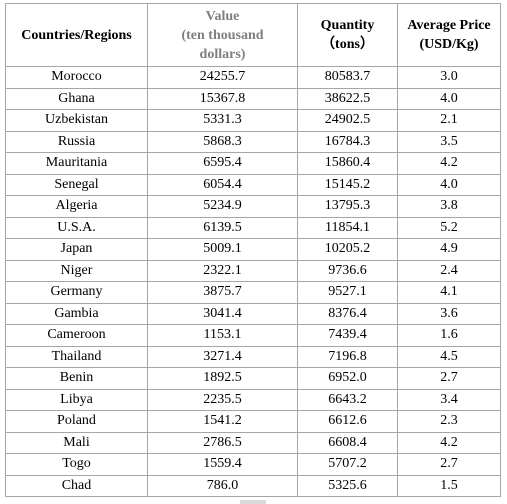 The height and width of the screenshot is (504, 507). What do you see at coordinates (347, 35) in the screenshot?
I see `header-quantity: Quantity （tons）` at bounding box center [347, 35].